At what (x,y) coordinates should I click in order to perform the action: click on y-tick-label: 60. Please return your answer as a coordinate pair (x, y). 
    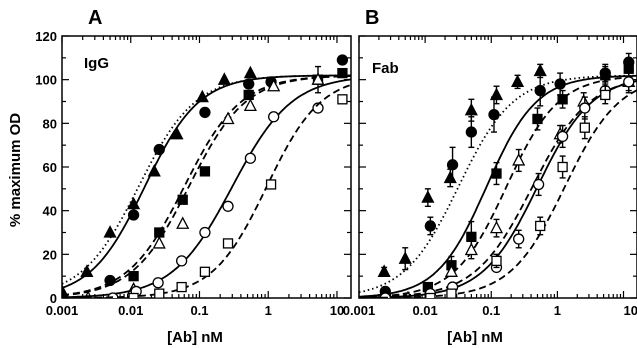
    Looking at the image, I should click on (50, 167).